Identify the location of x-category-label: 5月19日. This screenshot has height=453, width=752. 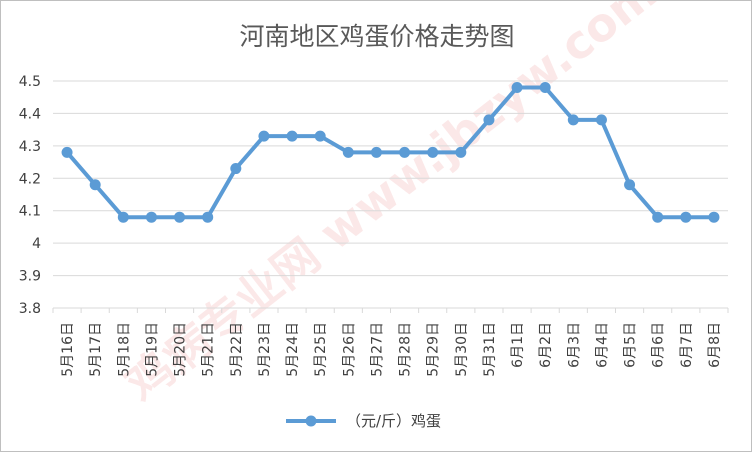
(152, 349).